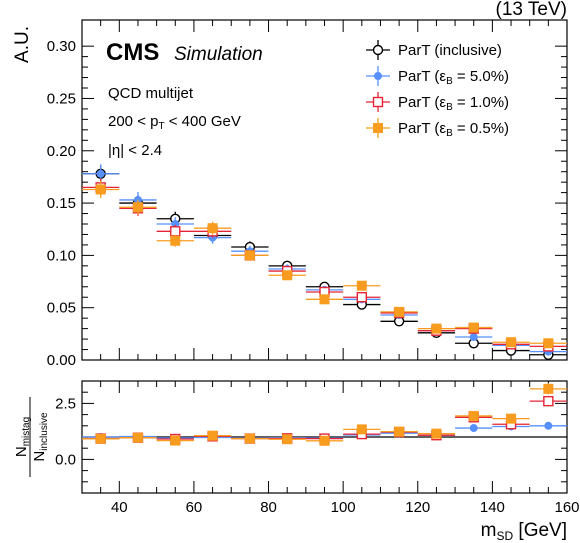 Image resolution: width=580 pixels, height=543 pixels. What do you see at coordinates (481, 102) in the screenshot?
I see `legend-label-tail: = 1.0%)` at bounding box center [481, 102].